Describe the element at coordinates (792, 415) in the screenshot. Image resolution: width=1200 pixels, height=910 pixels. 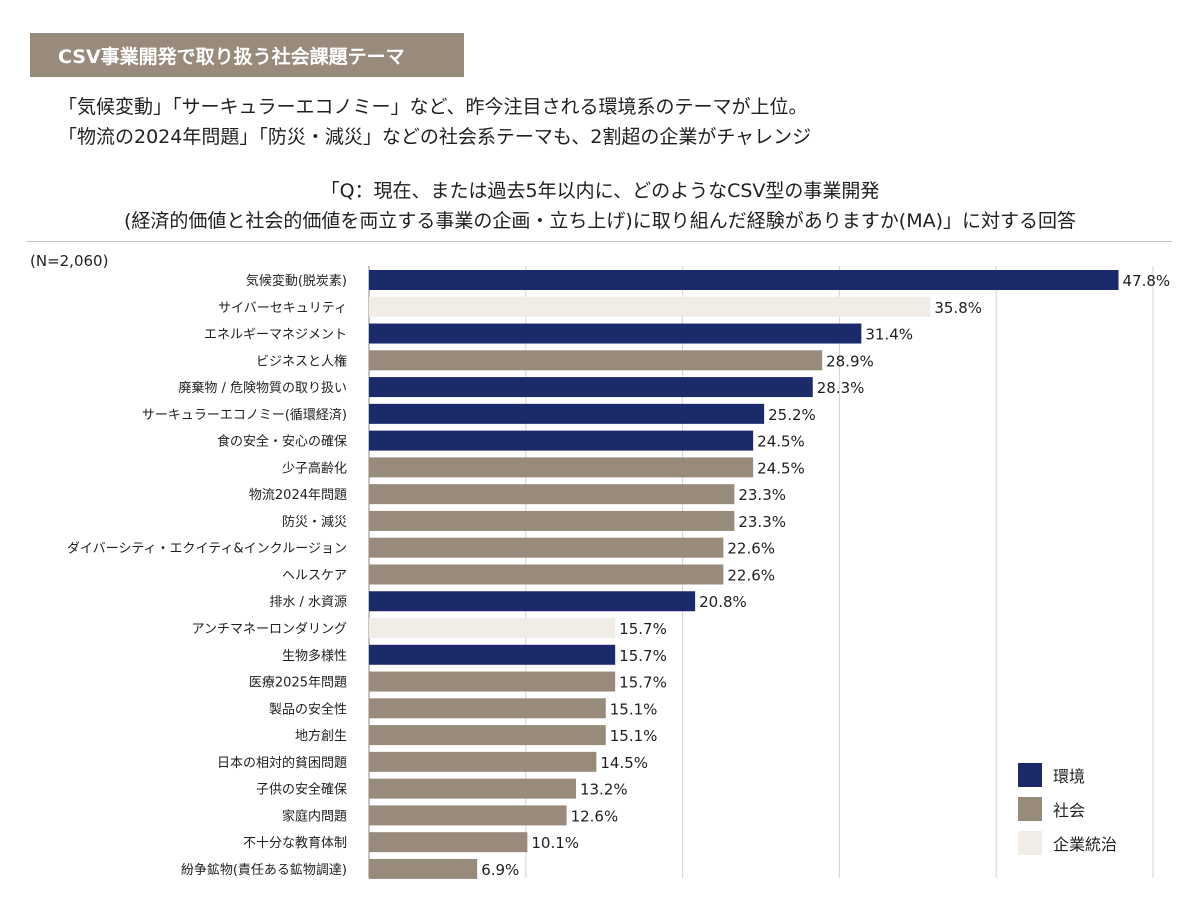
I see `data-label: 25.2%` at that location.